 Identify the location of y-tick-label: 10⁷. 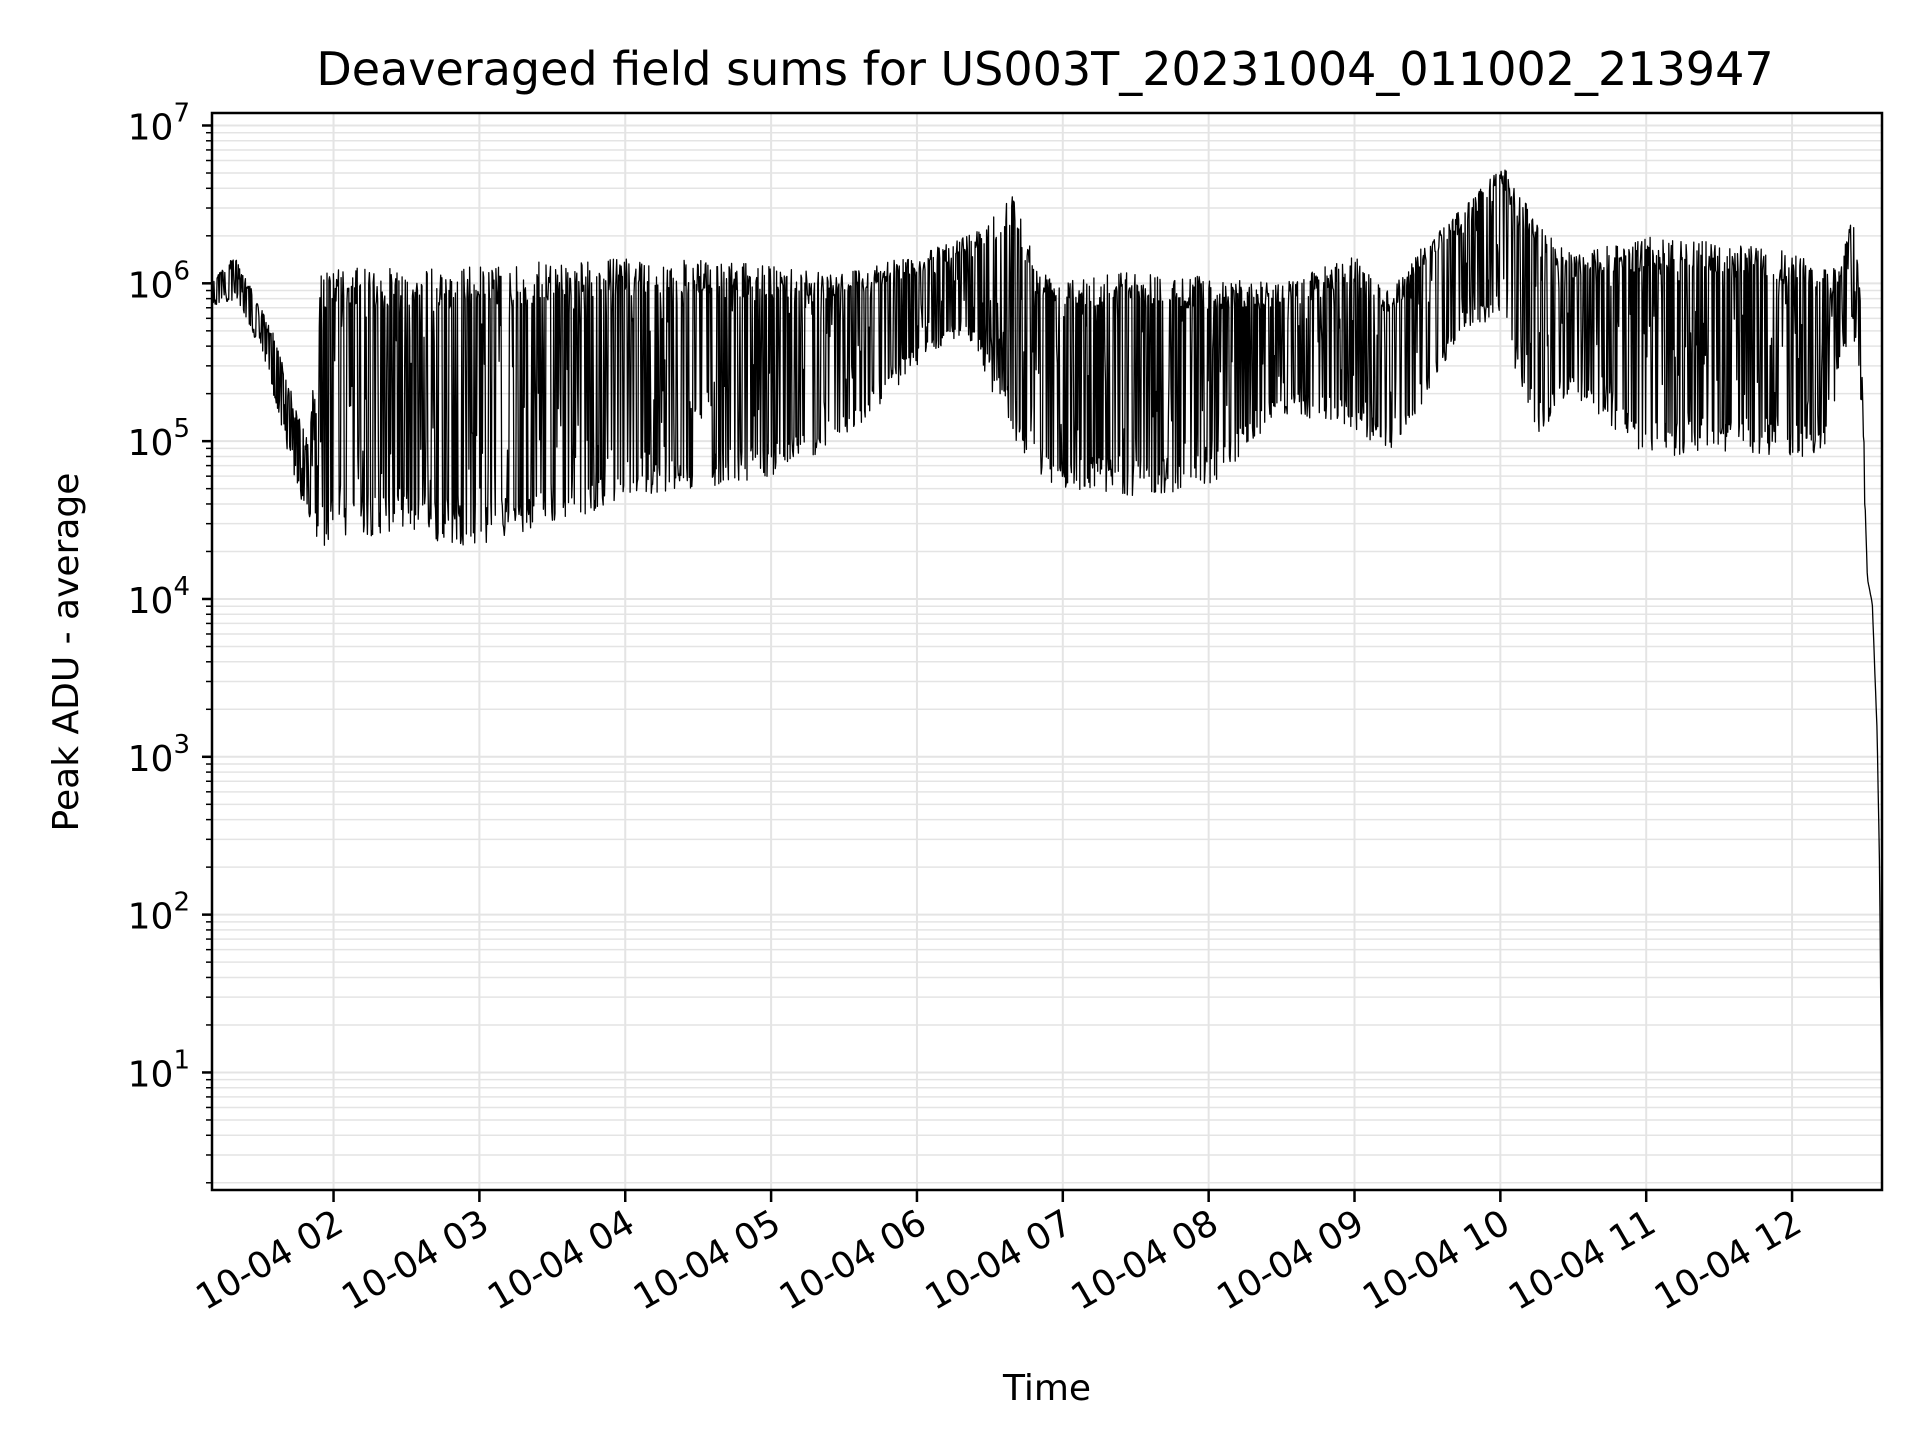
(159, 123).